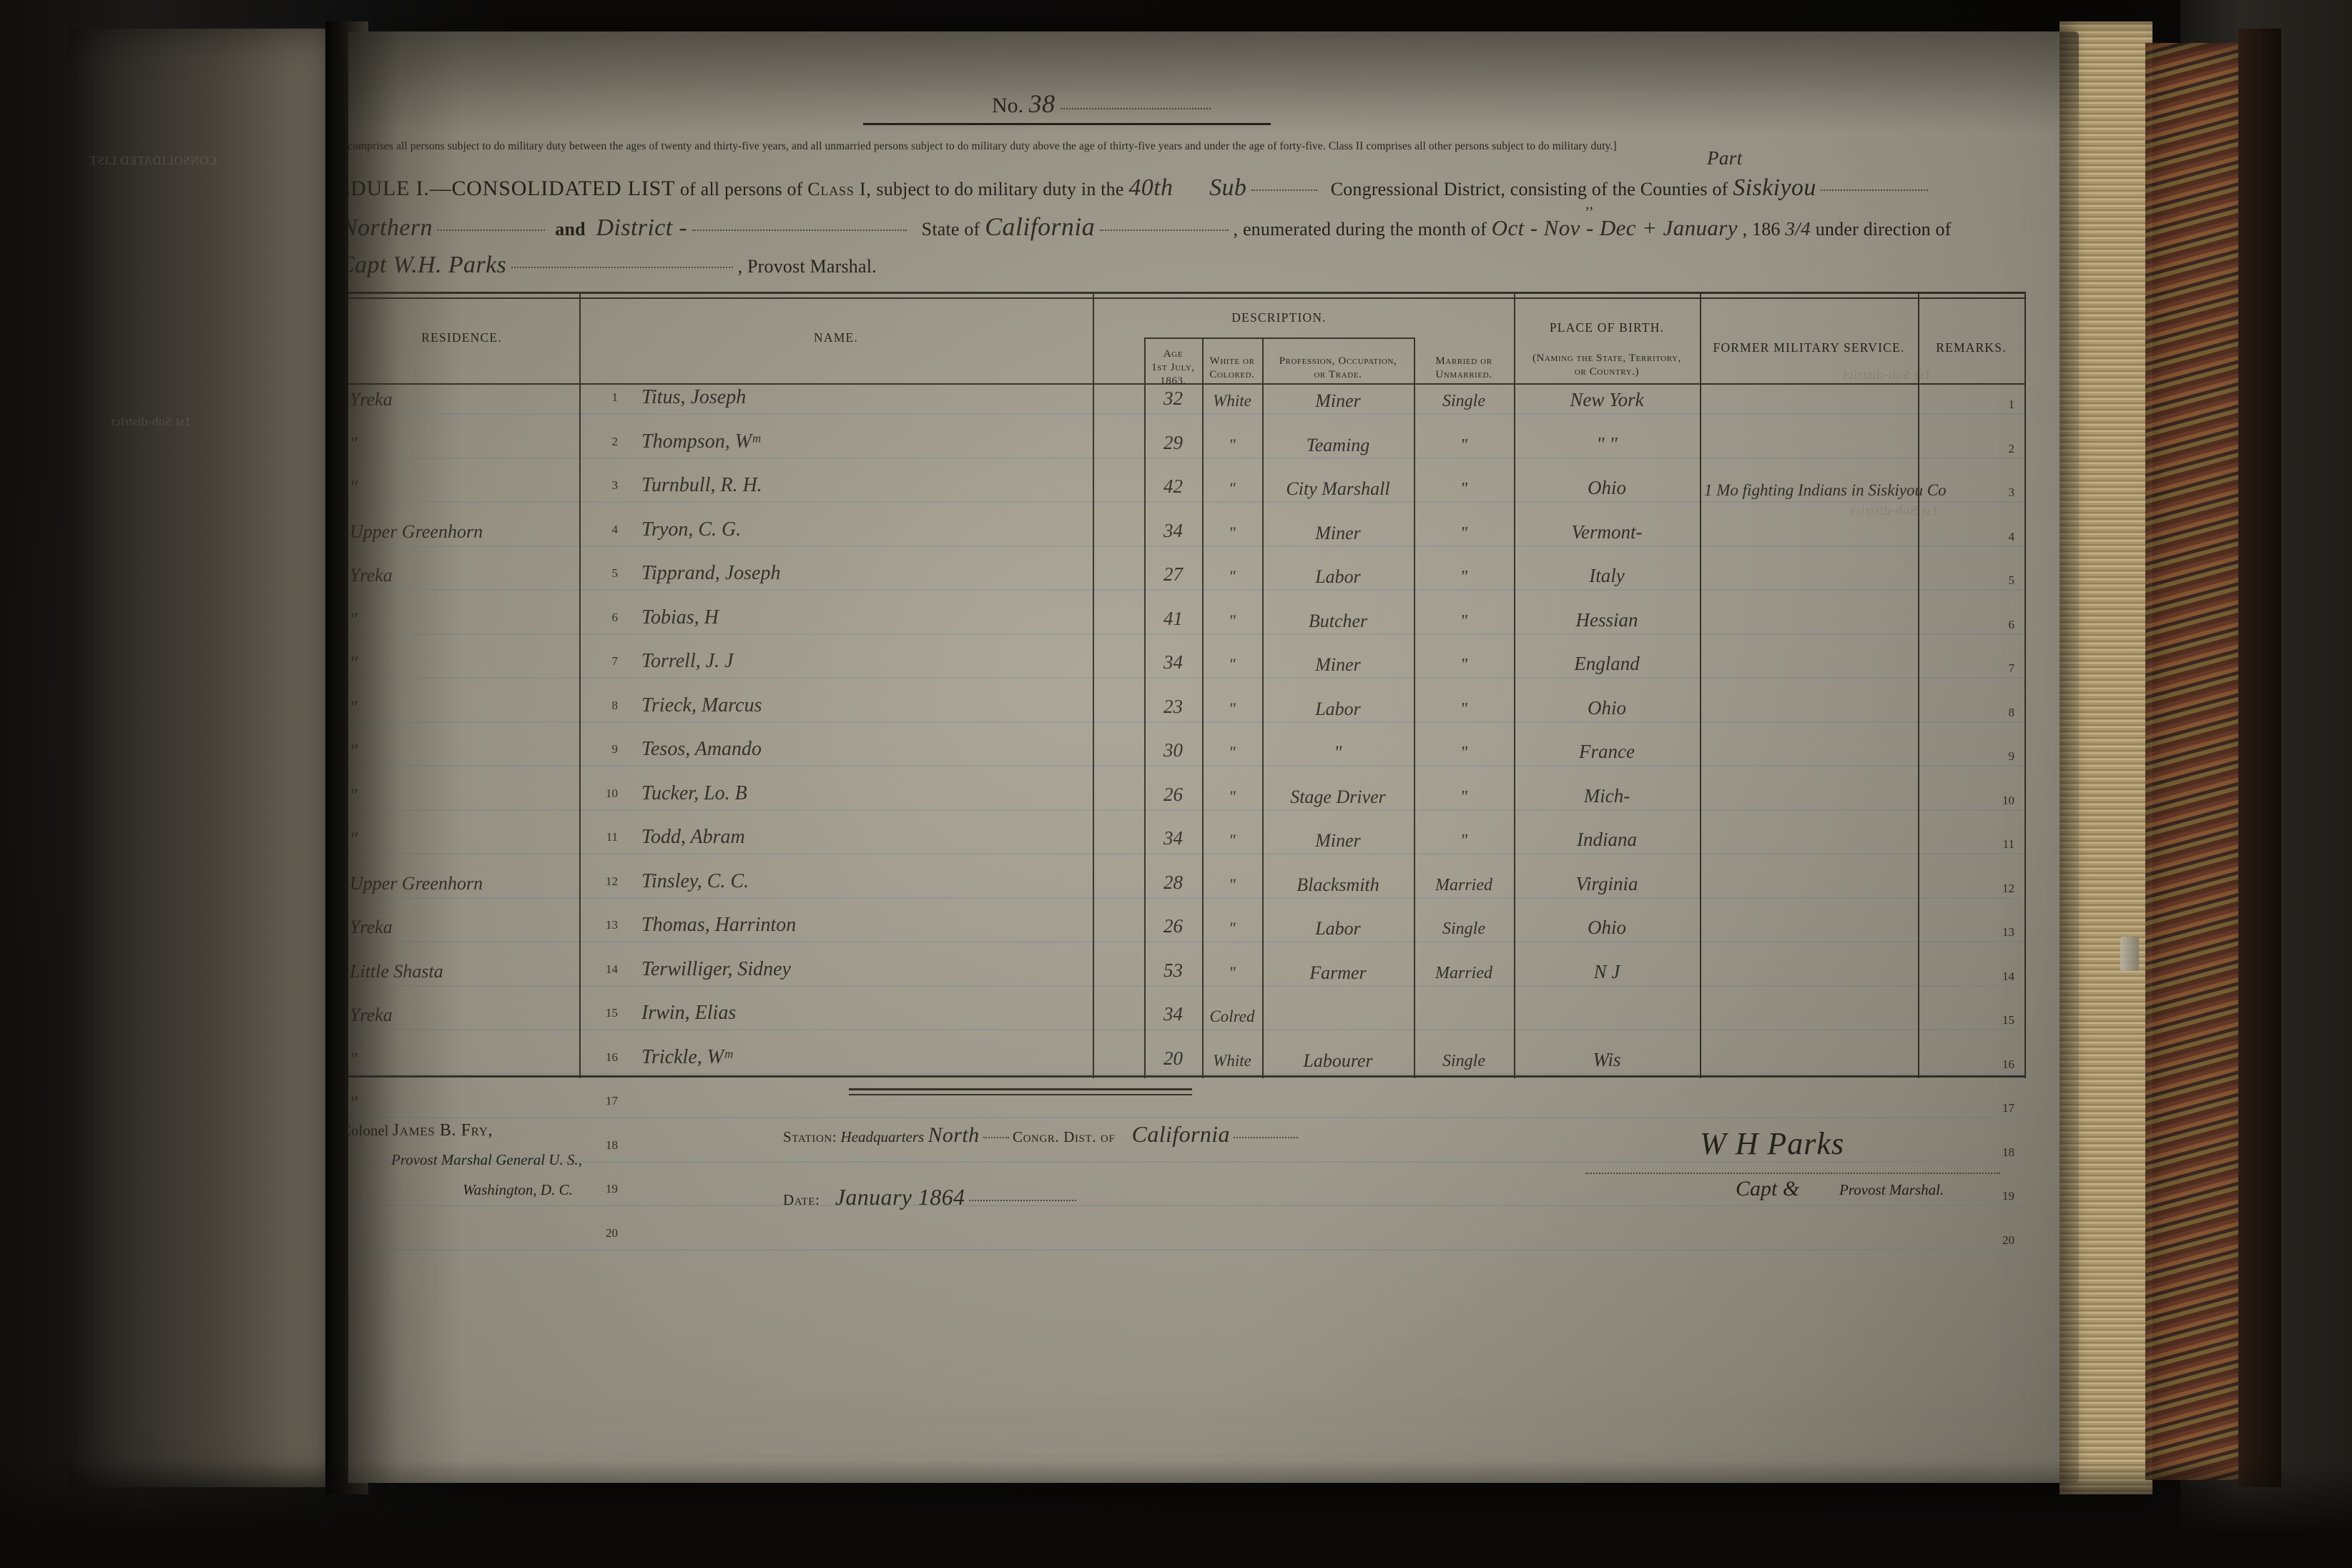  What do you see at coordinates (2008, 976) in the screenshot?
I see `row-number-right: 14` at bounding box center [2008, 976].